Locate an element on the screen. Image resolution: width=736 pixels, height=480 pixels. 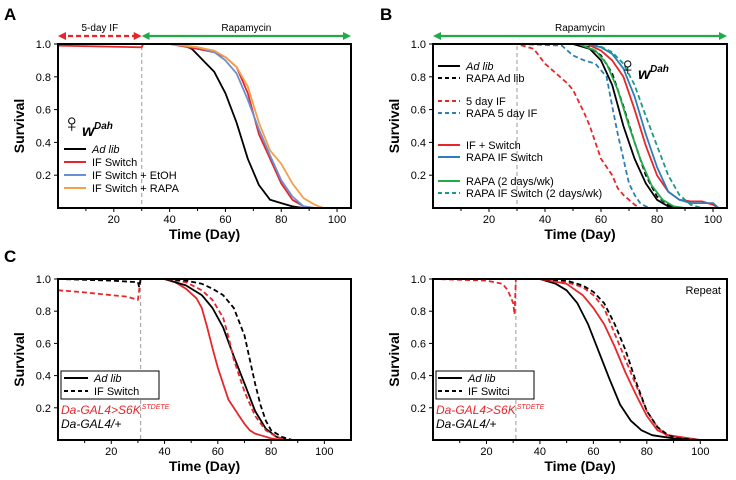
series-line-rapa-if-switch-2-days-wk- is located at coordinates (568, 126).